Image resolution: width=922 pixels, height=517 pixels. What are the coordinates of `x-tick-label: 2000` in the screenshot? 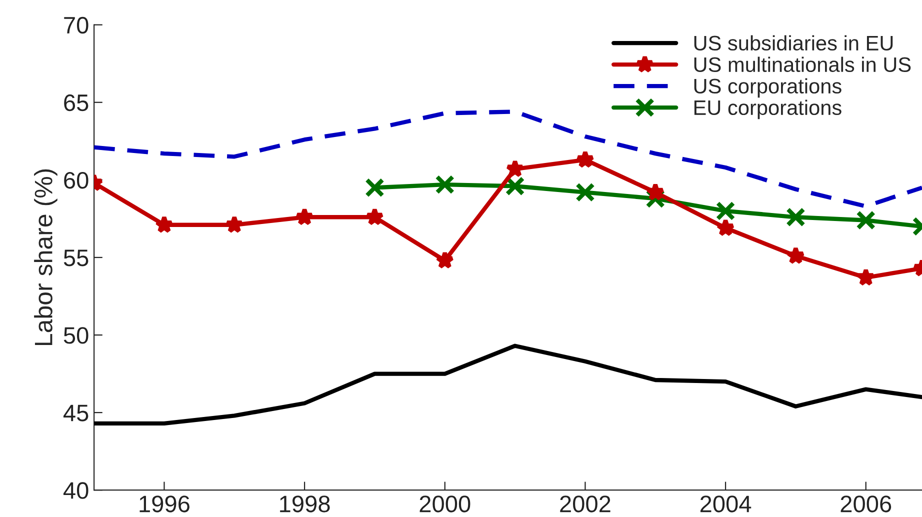 It's located at (445, 504).